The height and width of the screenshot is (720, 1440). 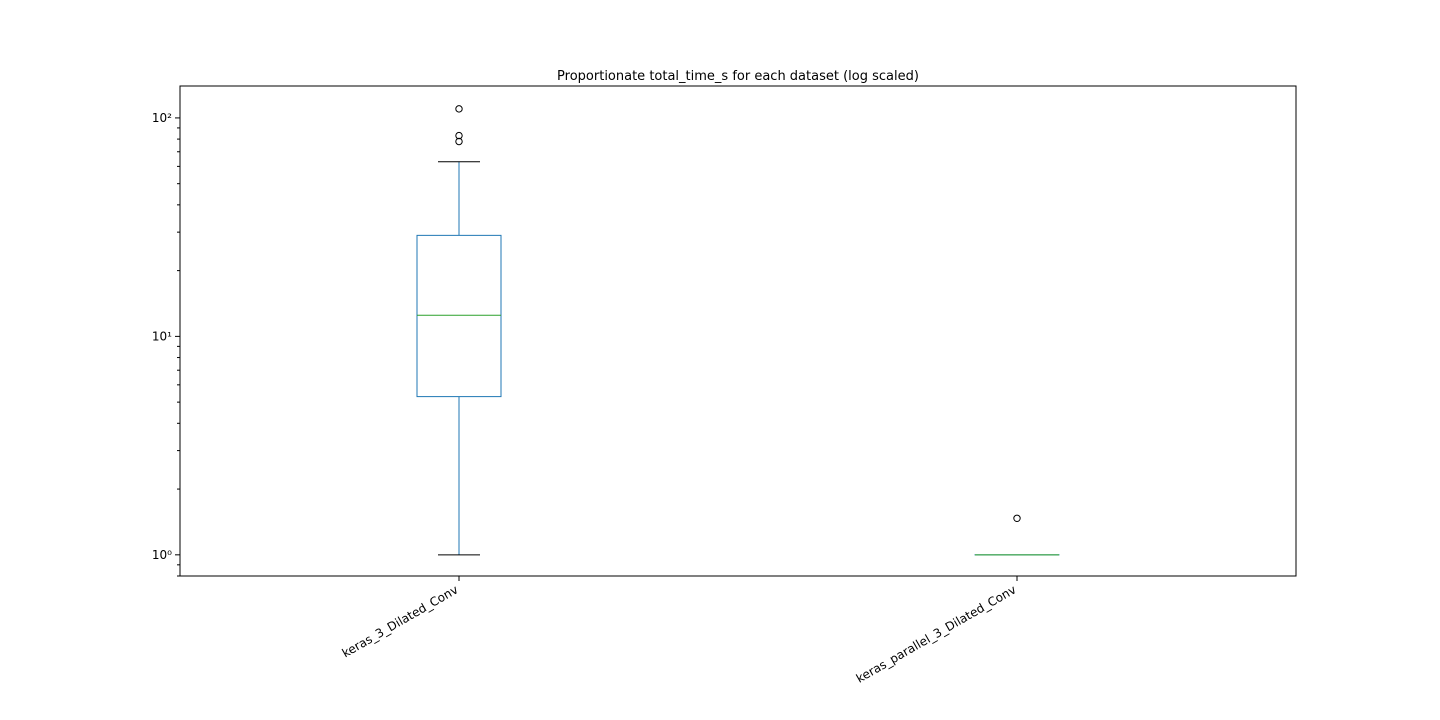 I want to click on box-iqr, so click(x=459, y=316).